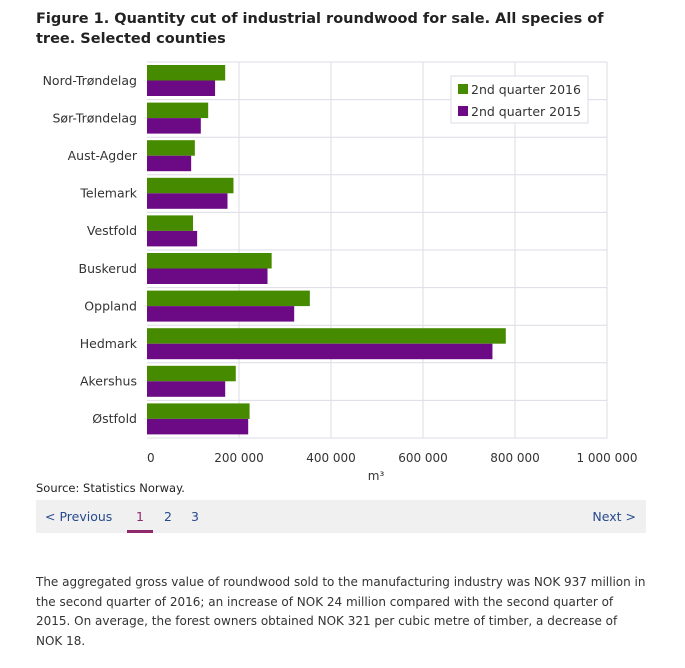 This screenshot has height=668, width=685. I want to click on legend: 2nd quarter 2016 2nd quarter 2015, so click(519, 99).